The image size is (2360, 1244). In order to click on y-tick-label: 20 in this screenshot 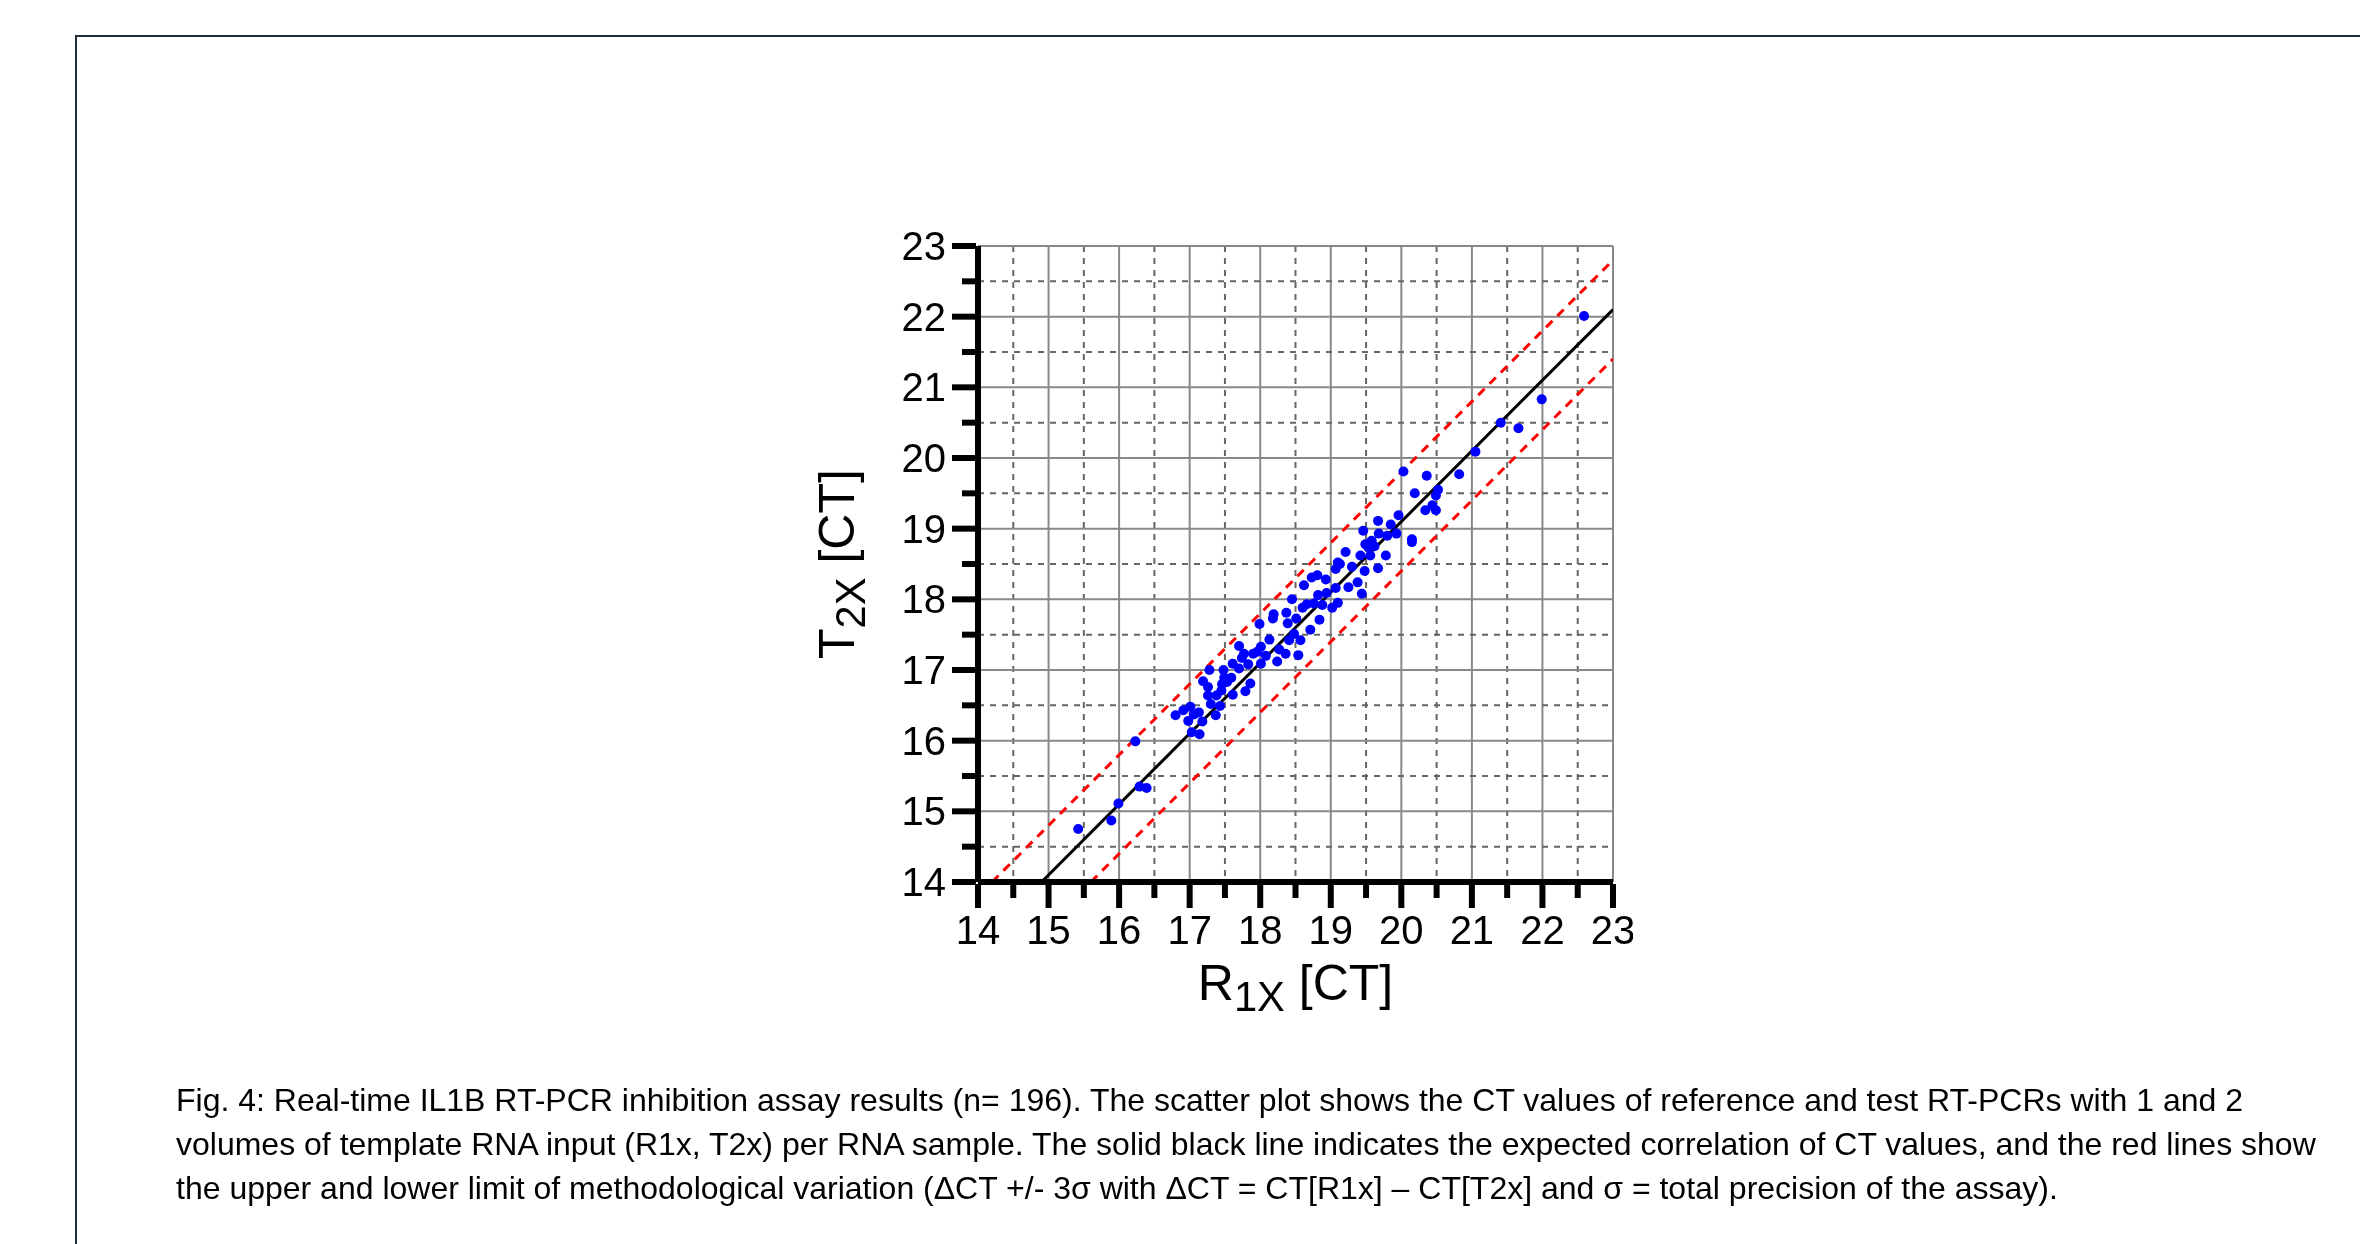, I will do `click(923, 458)`.